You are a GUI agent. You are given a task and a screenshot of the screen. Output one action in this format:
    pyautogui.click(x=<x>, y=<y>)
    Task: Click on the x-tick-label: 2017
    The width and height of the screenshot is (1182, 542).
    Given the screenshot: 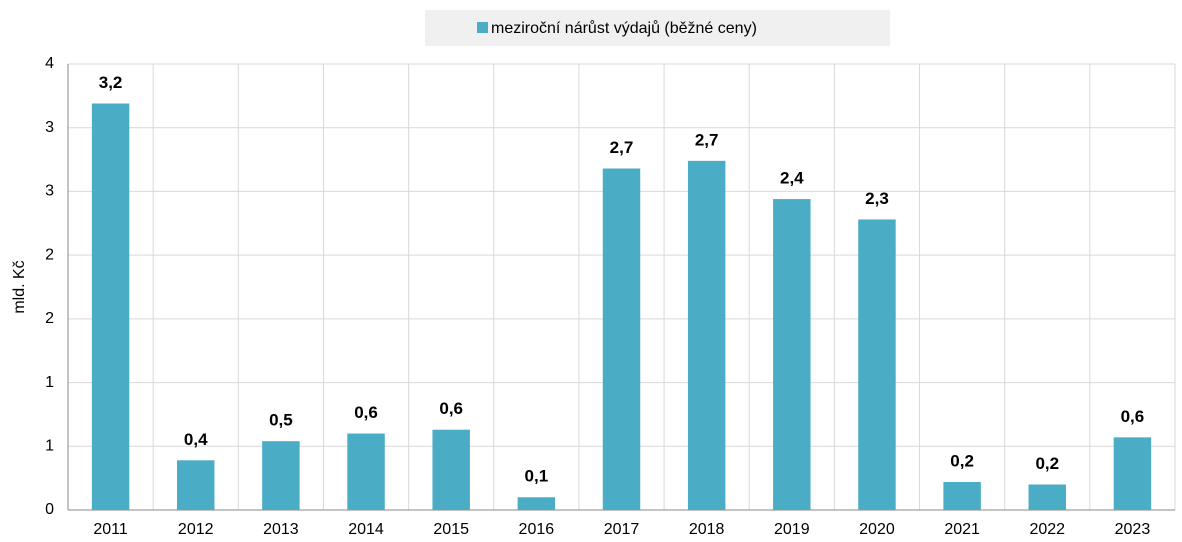 What is the action you would take?
    pyautogui.click(x=622, y=529)
    